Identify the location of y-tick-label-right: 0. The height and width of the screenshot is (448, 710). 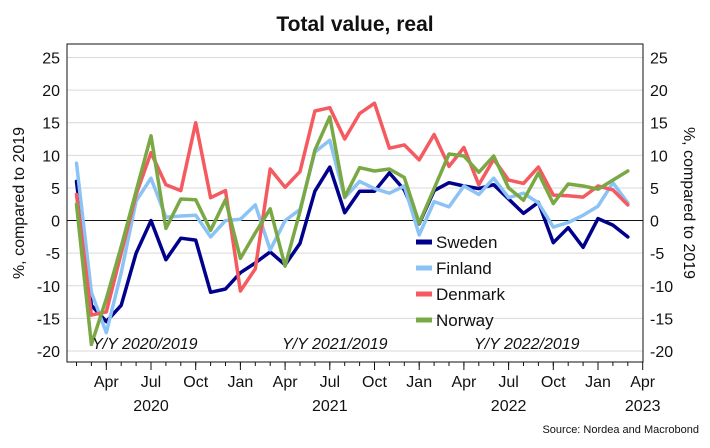
(654, 222).